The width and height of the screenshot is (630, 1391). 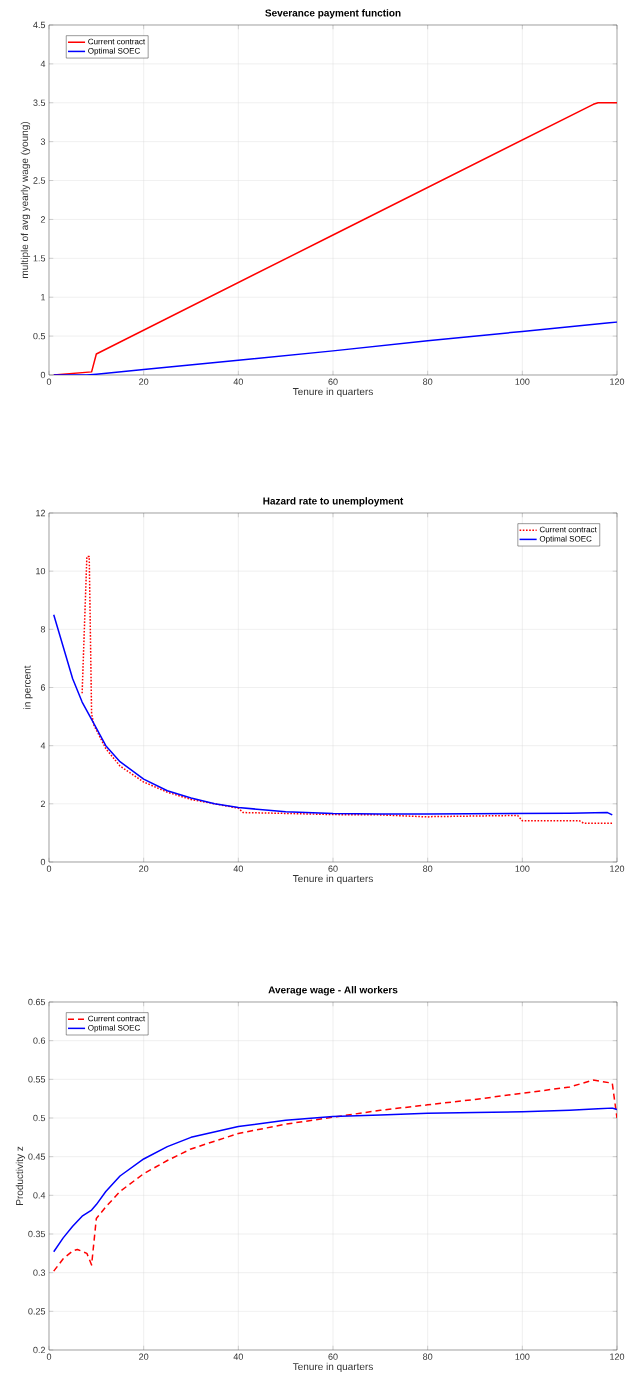 I want to click on y-axis-title: multiple of avg yearly wage (young), so click(x=25, y=199).